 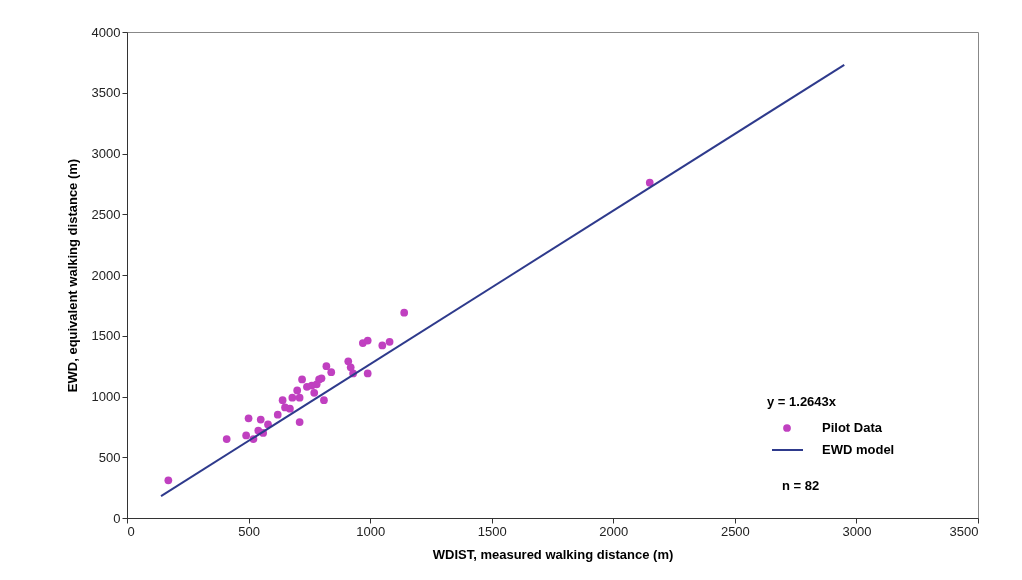 What do you see at coordinates (492, 531) in the screenshot?
I see `x-tick-label: 1500` at bounding box center [492, 531].